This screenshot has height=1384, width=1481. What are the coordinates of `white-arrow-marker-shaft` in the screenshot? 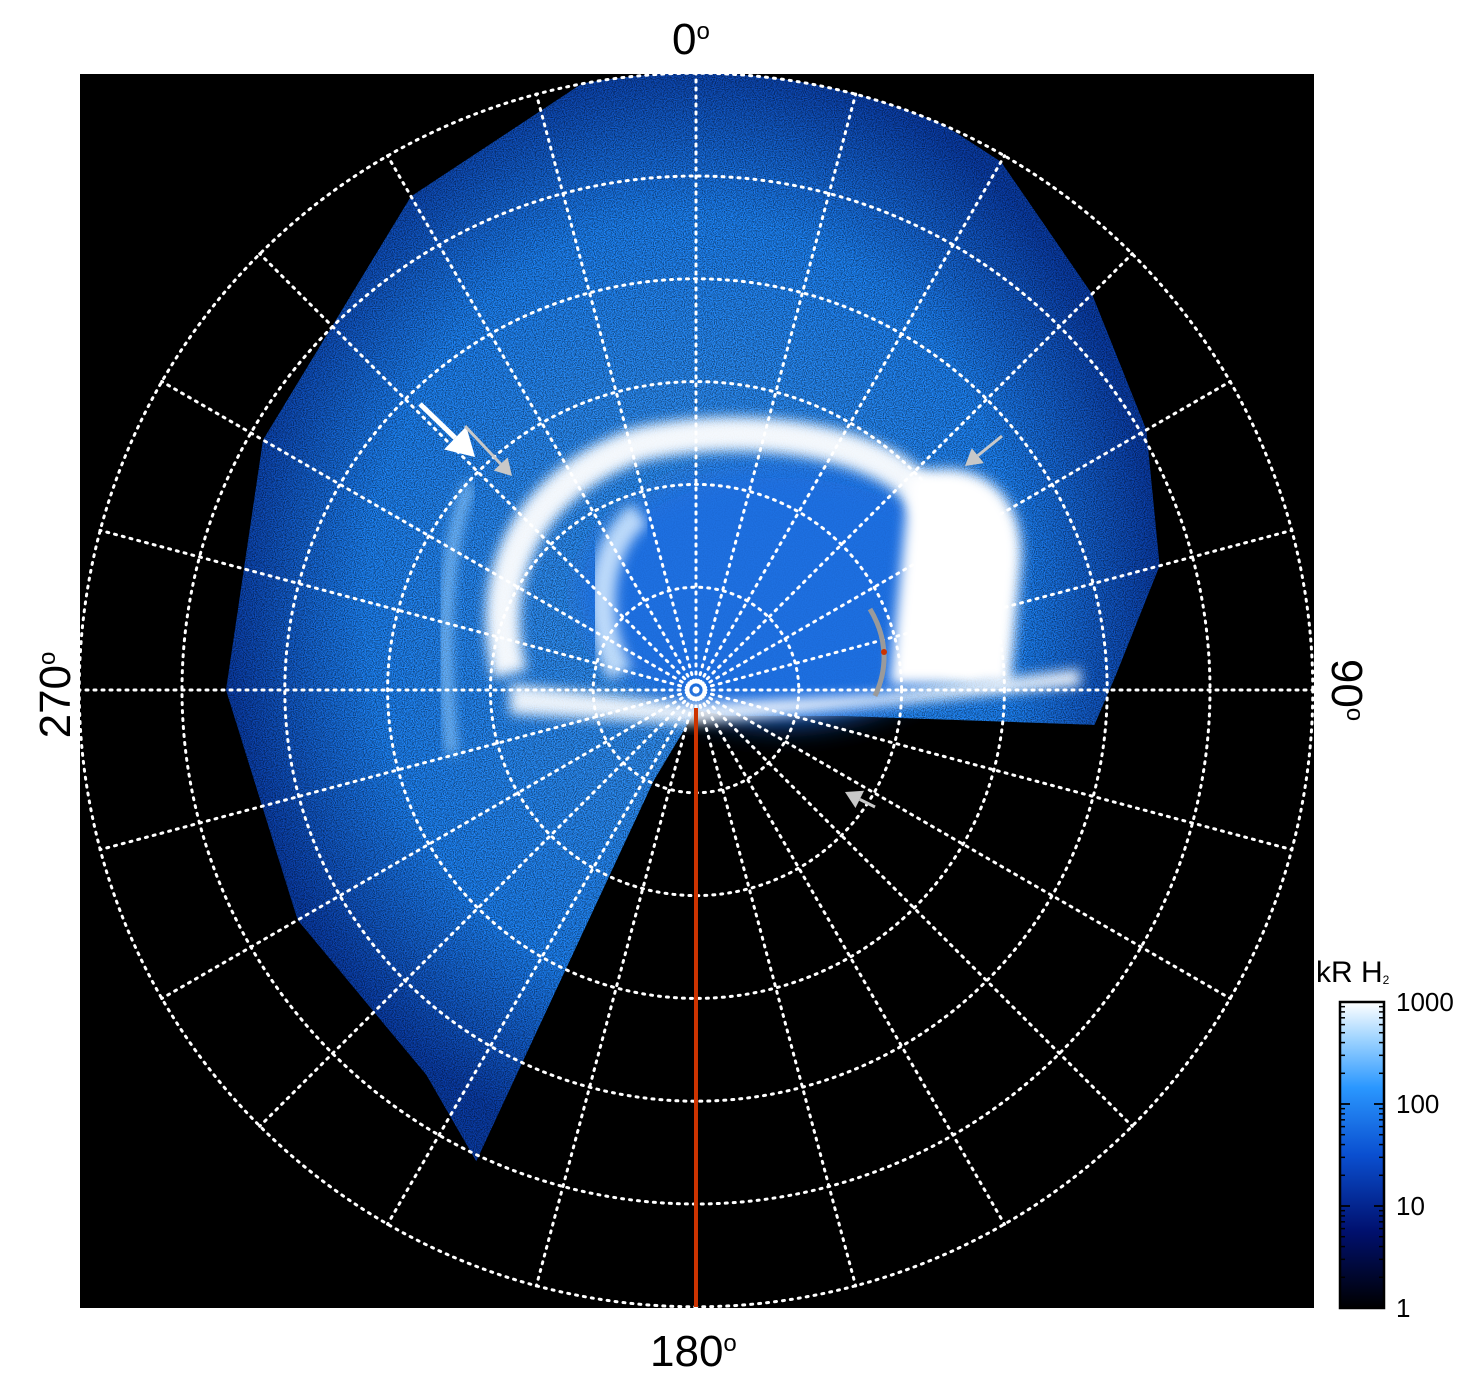 It's located at (437, 421).